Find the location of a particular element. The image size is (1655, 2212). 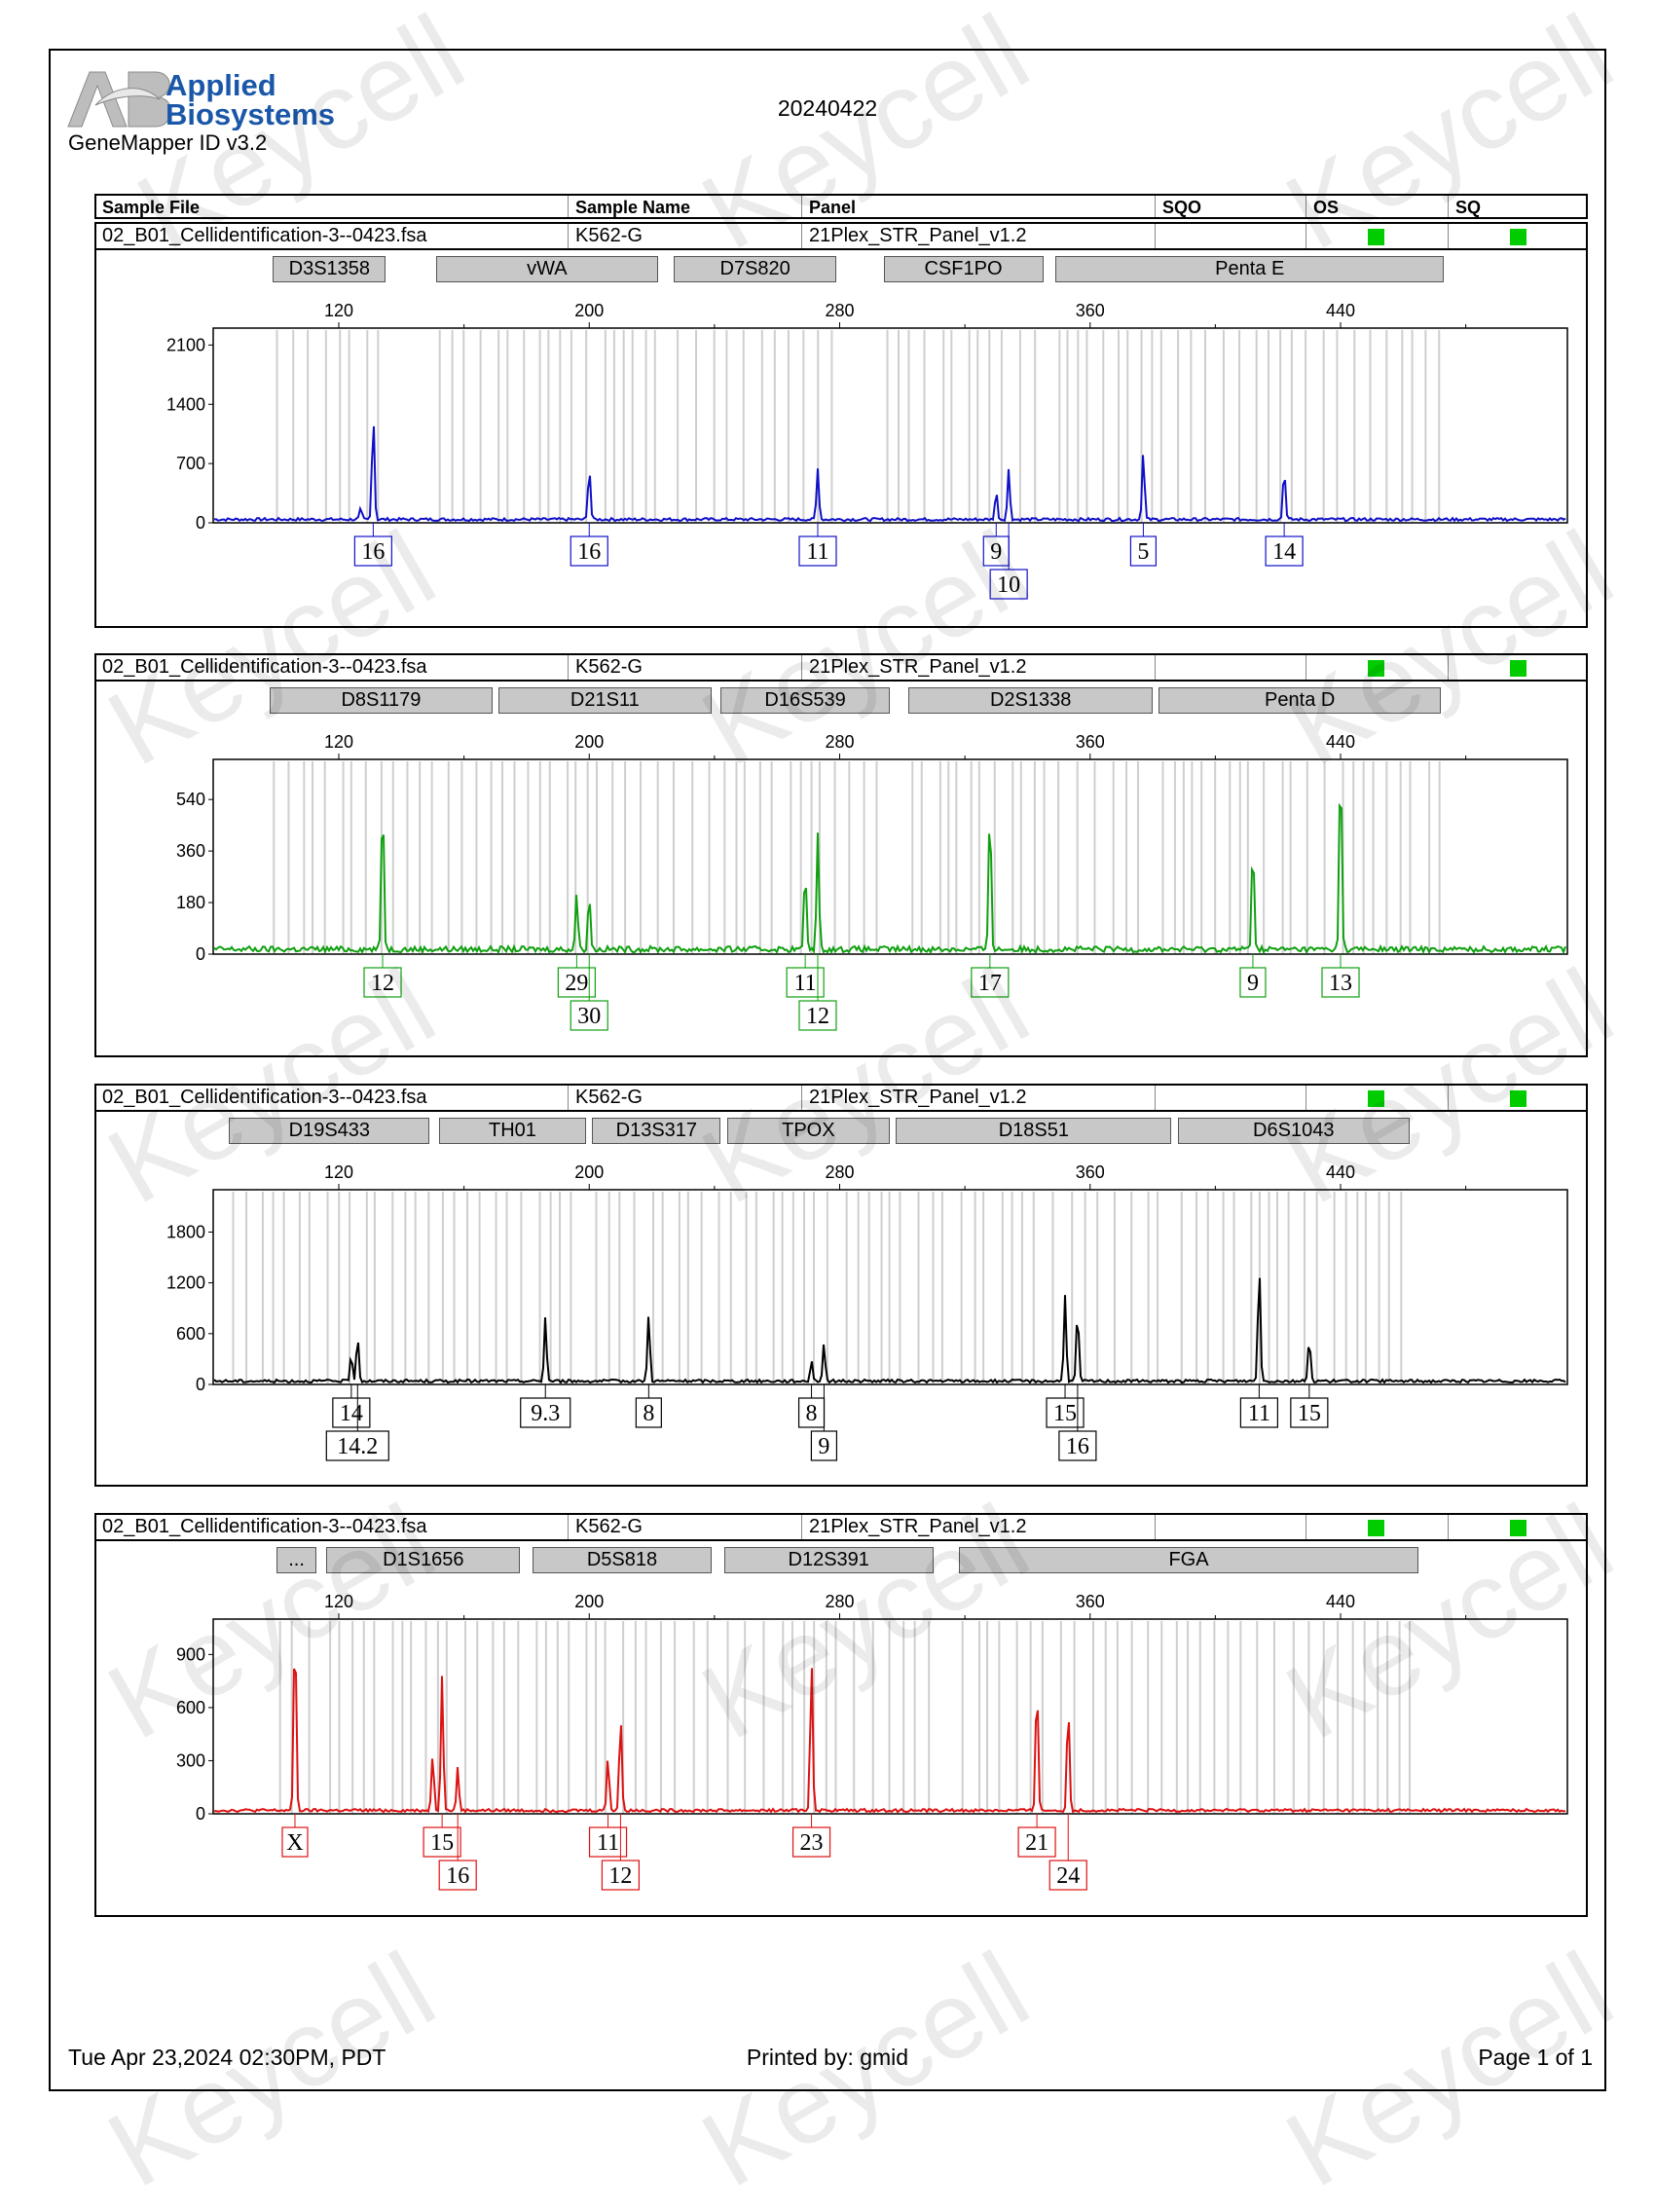

y-tick-label: 300 is located at coordinates (191, 1760).